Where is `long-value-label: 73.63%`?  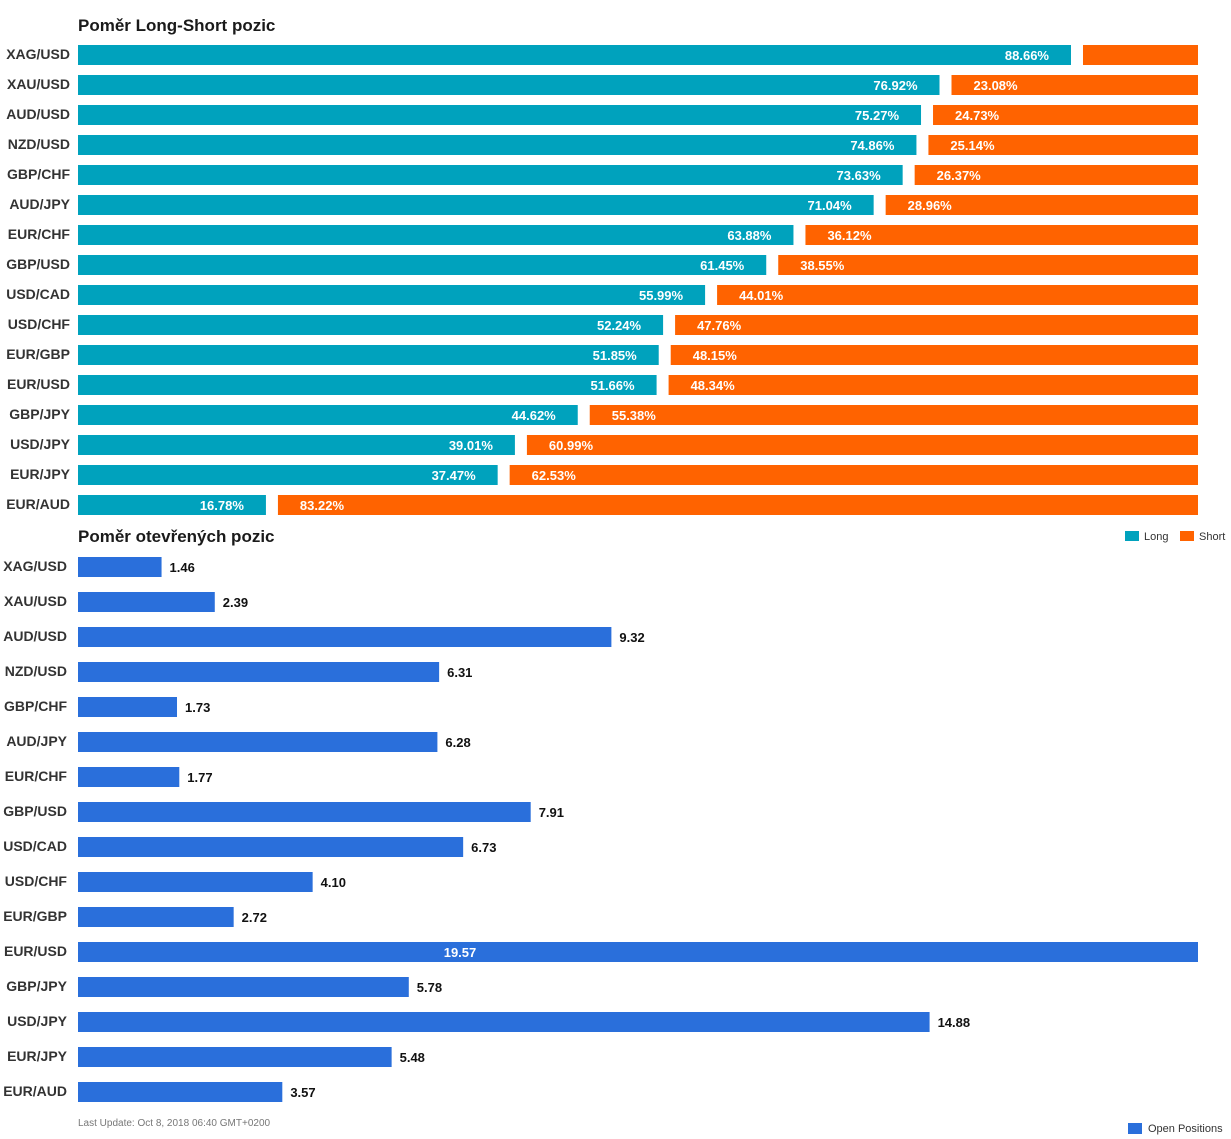
long-value-label: 73.63% is located at coordinates (859, 175).